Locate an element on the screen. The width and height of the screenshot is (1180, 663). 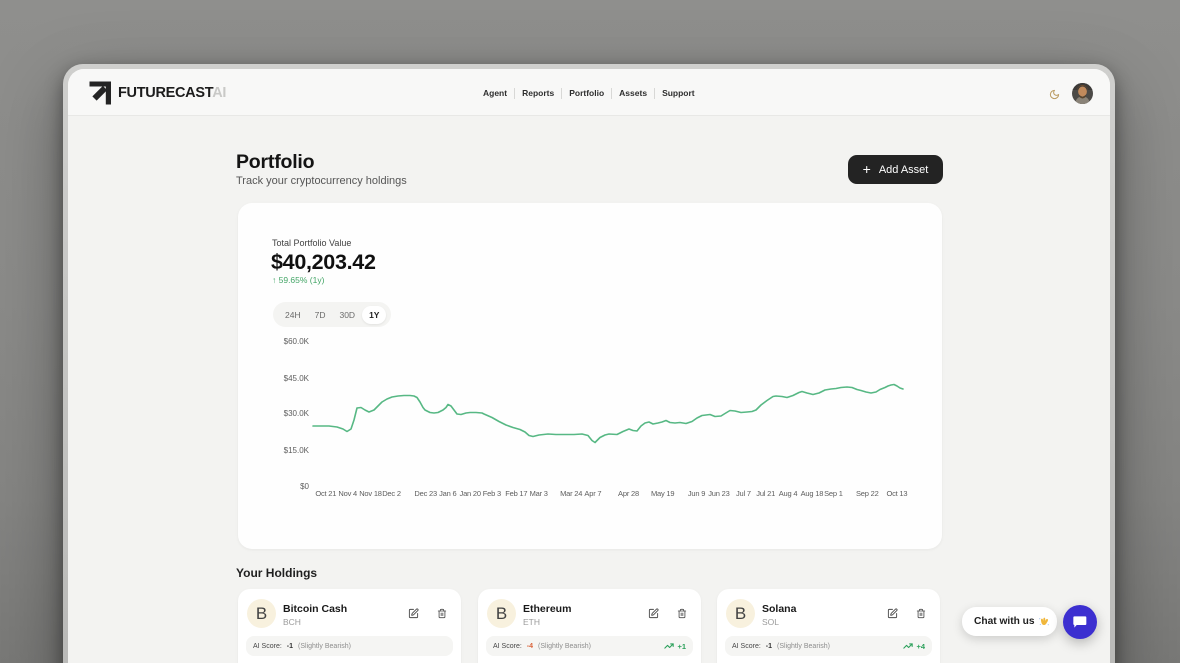
svg-text: Jun 9 is located at coordinates (696, 493).